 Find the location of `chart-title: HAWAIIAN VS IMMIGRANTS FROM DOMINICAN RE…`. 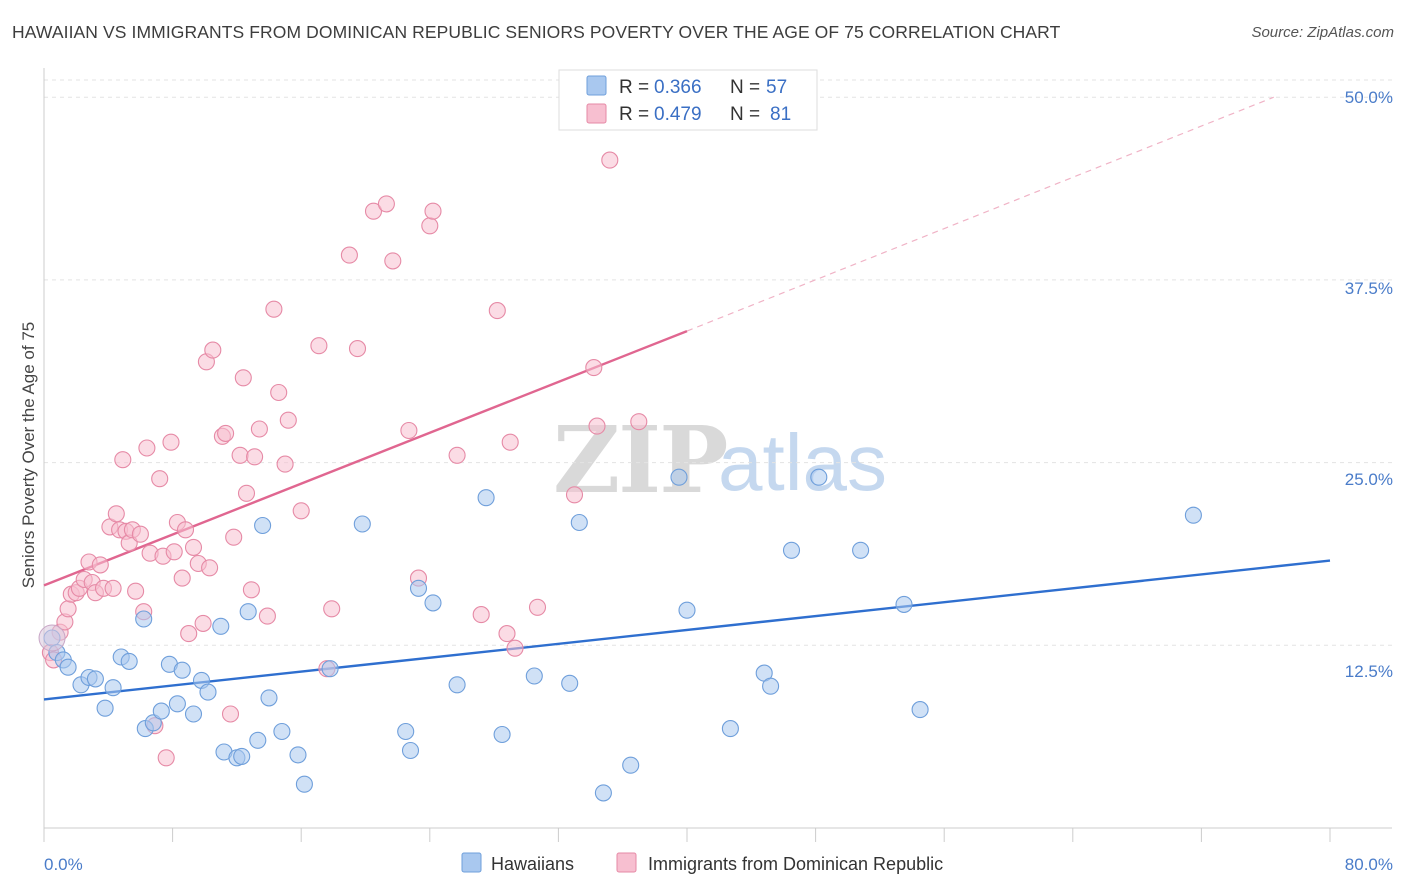

chart-title: HAWAIIAN VS IMMIGRANTS FROM DOMINICAN RE… is located at coordinates (536, 32).